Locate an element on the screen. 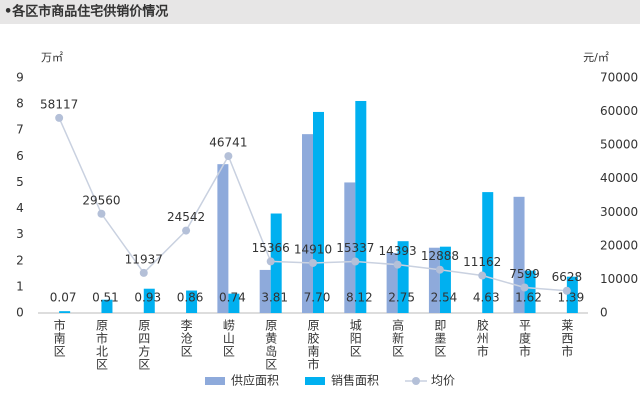 The height and width of the screenshot is (400, 640). y2-tick-label: 50000 is located at coordinates (619, 145).